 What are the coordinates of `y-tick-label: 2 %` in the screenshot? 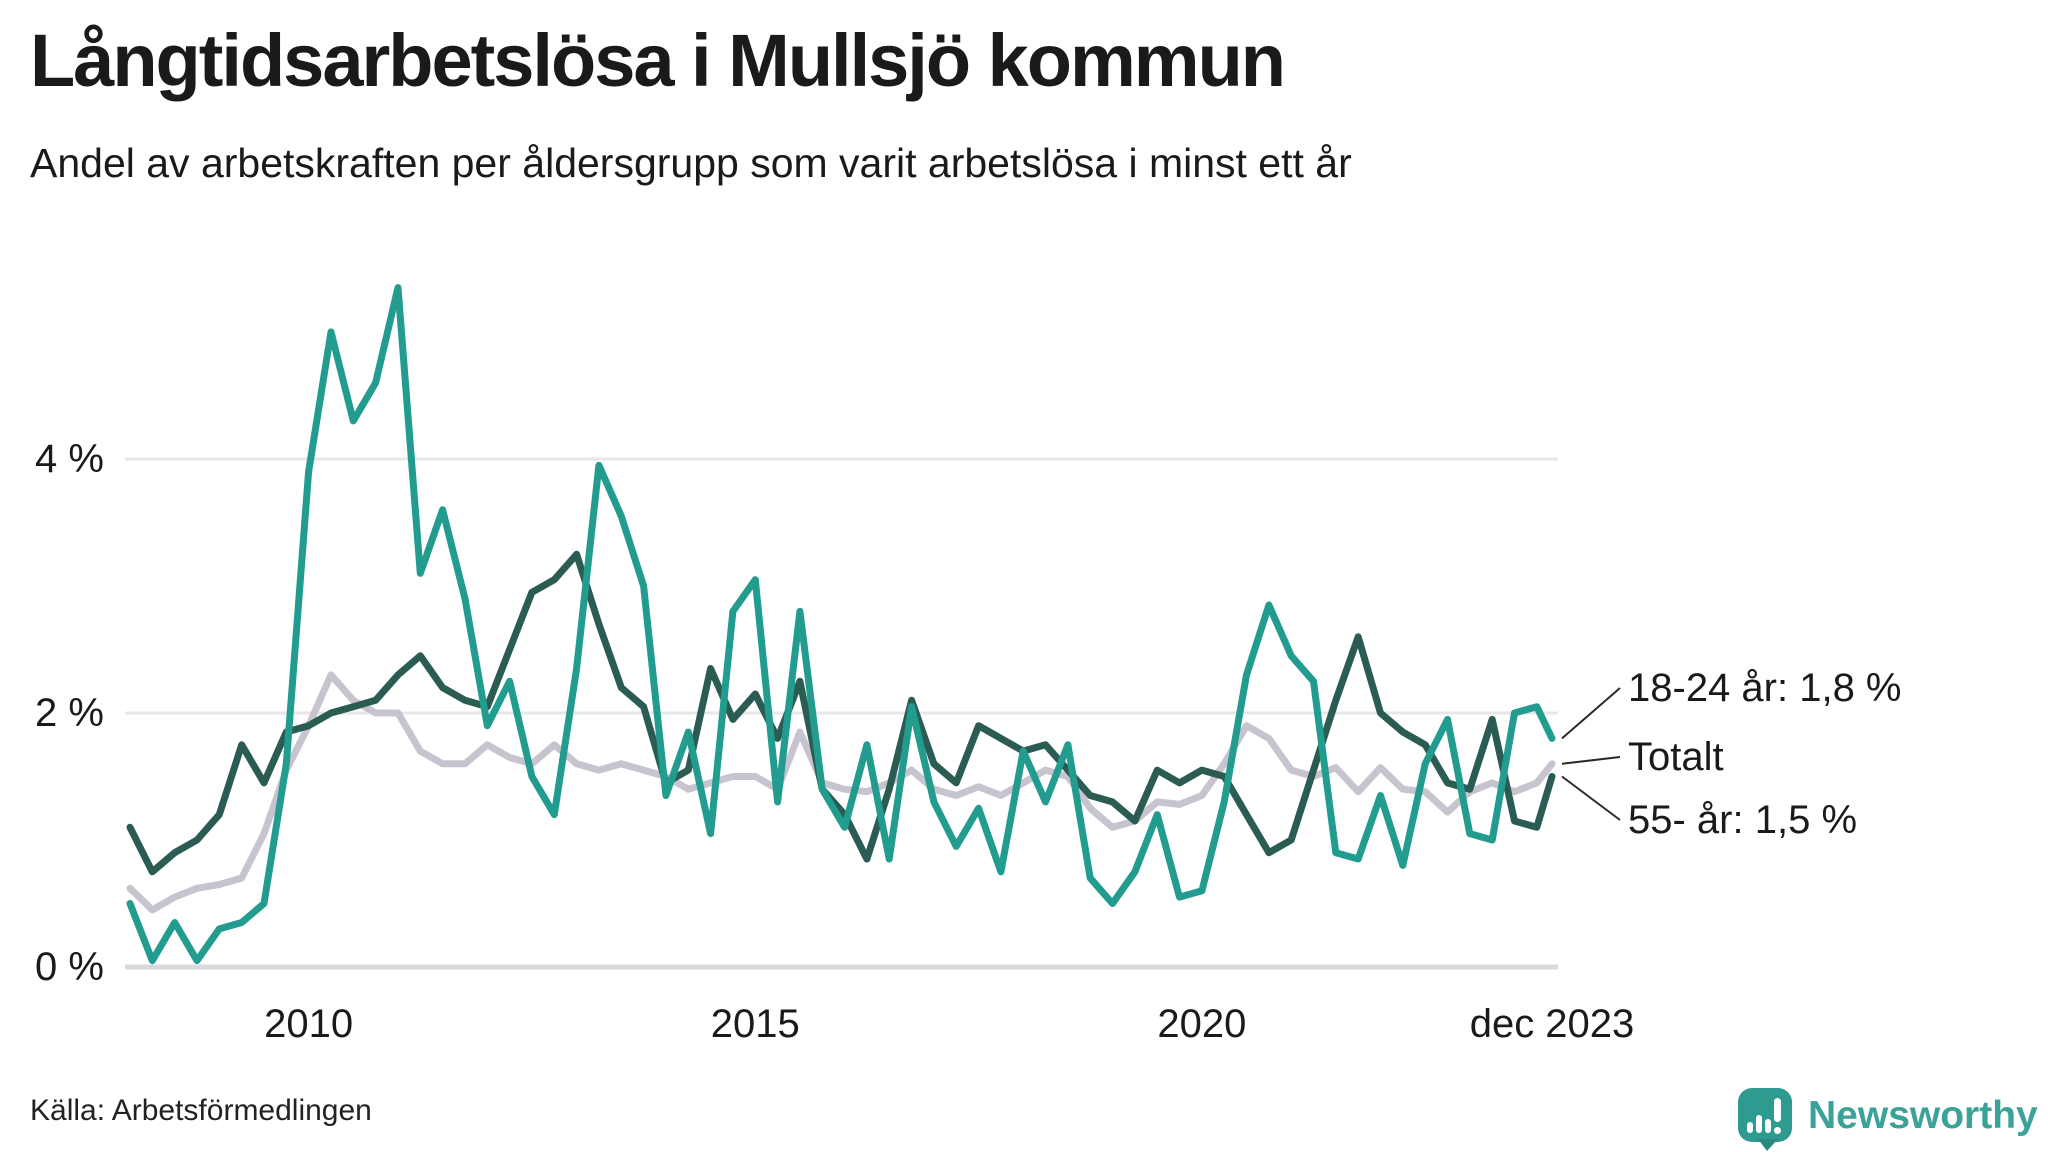 It's located at (69, 713).